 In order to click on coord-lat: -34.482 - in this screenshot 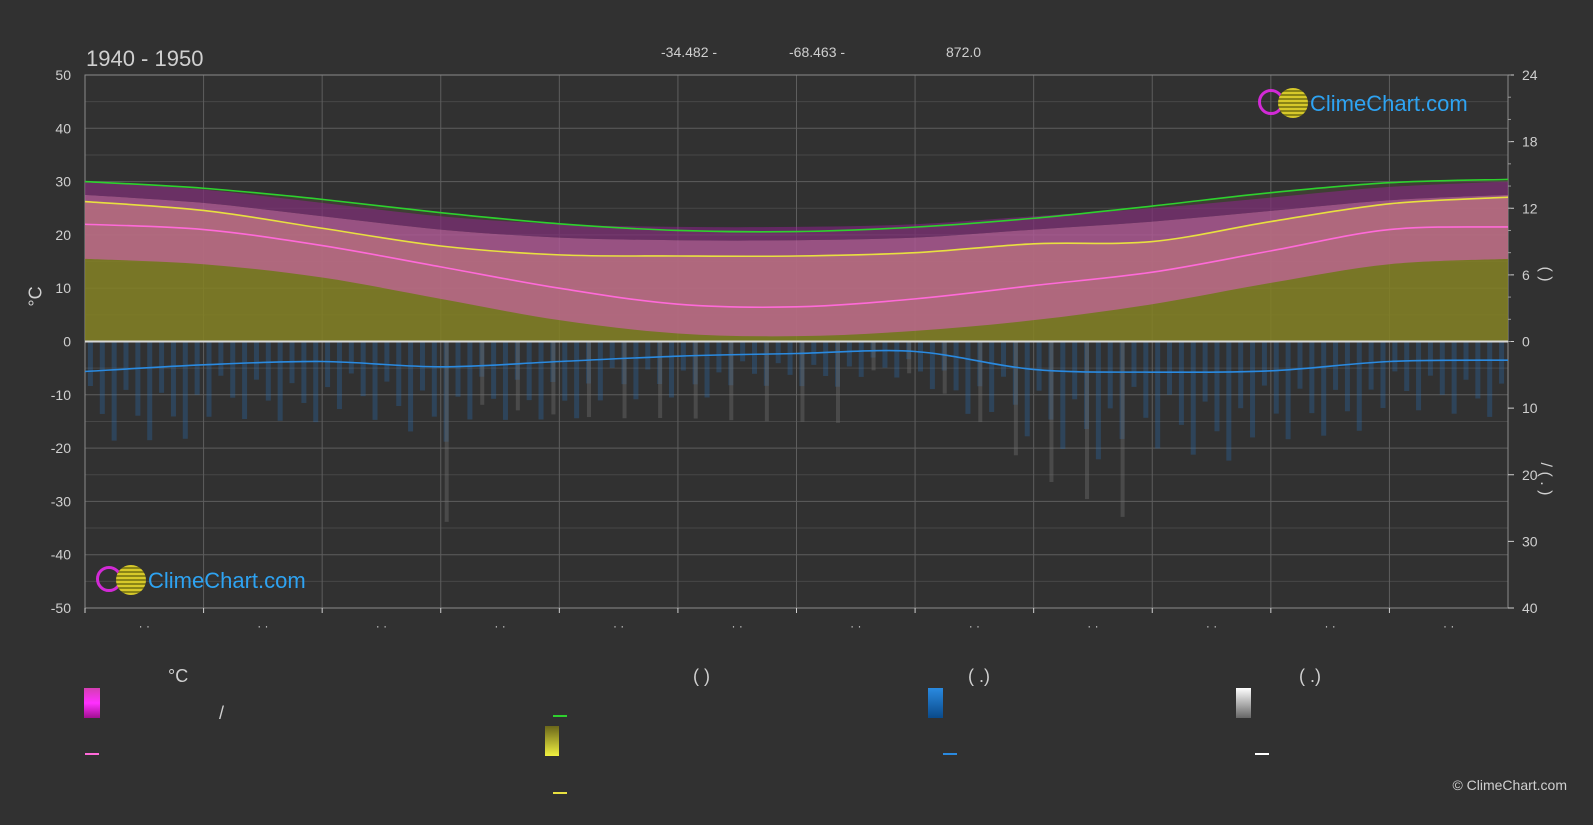, I will do `click(689, 52)`.